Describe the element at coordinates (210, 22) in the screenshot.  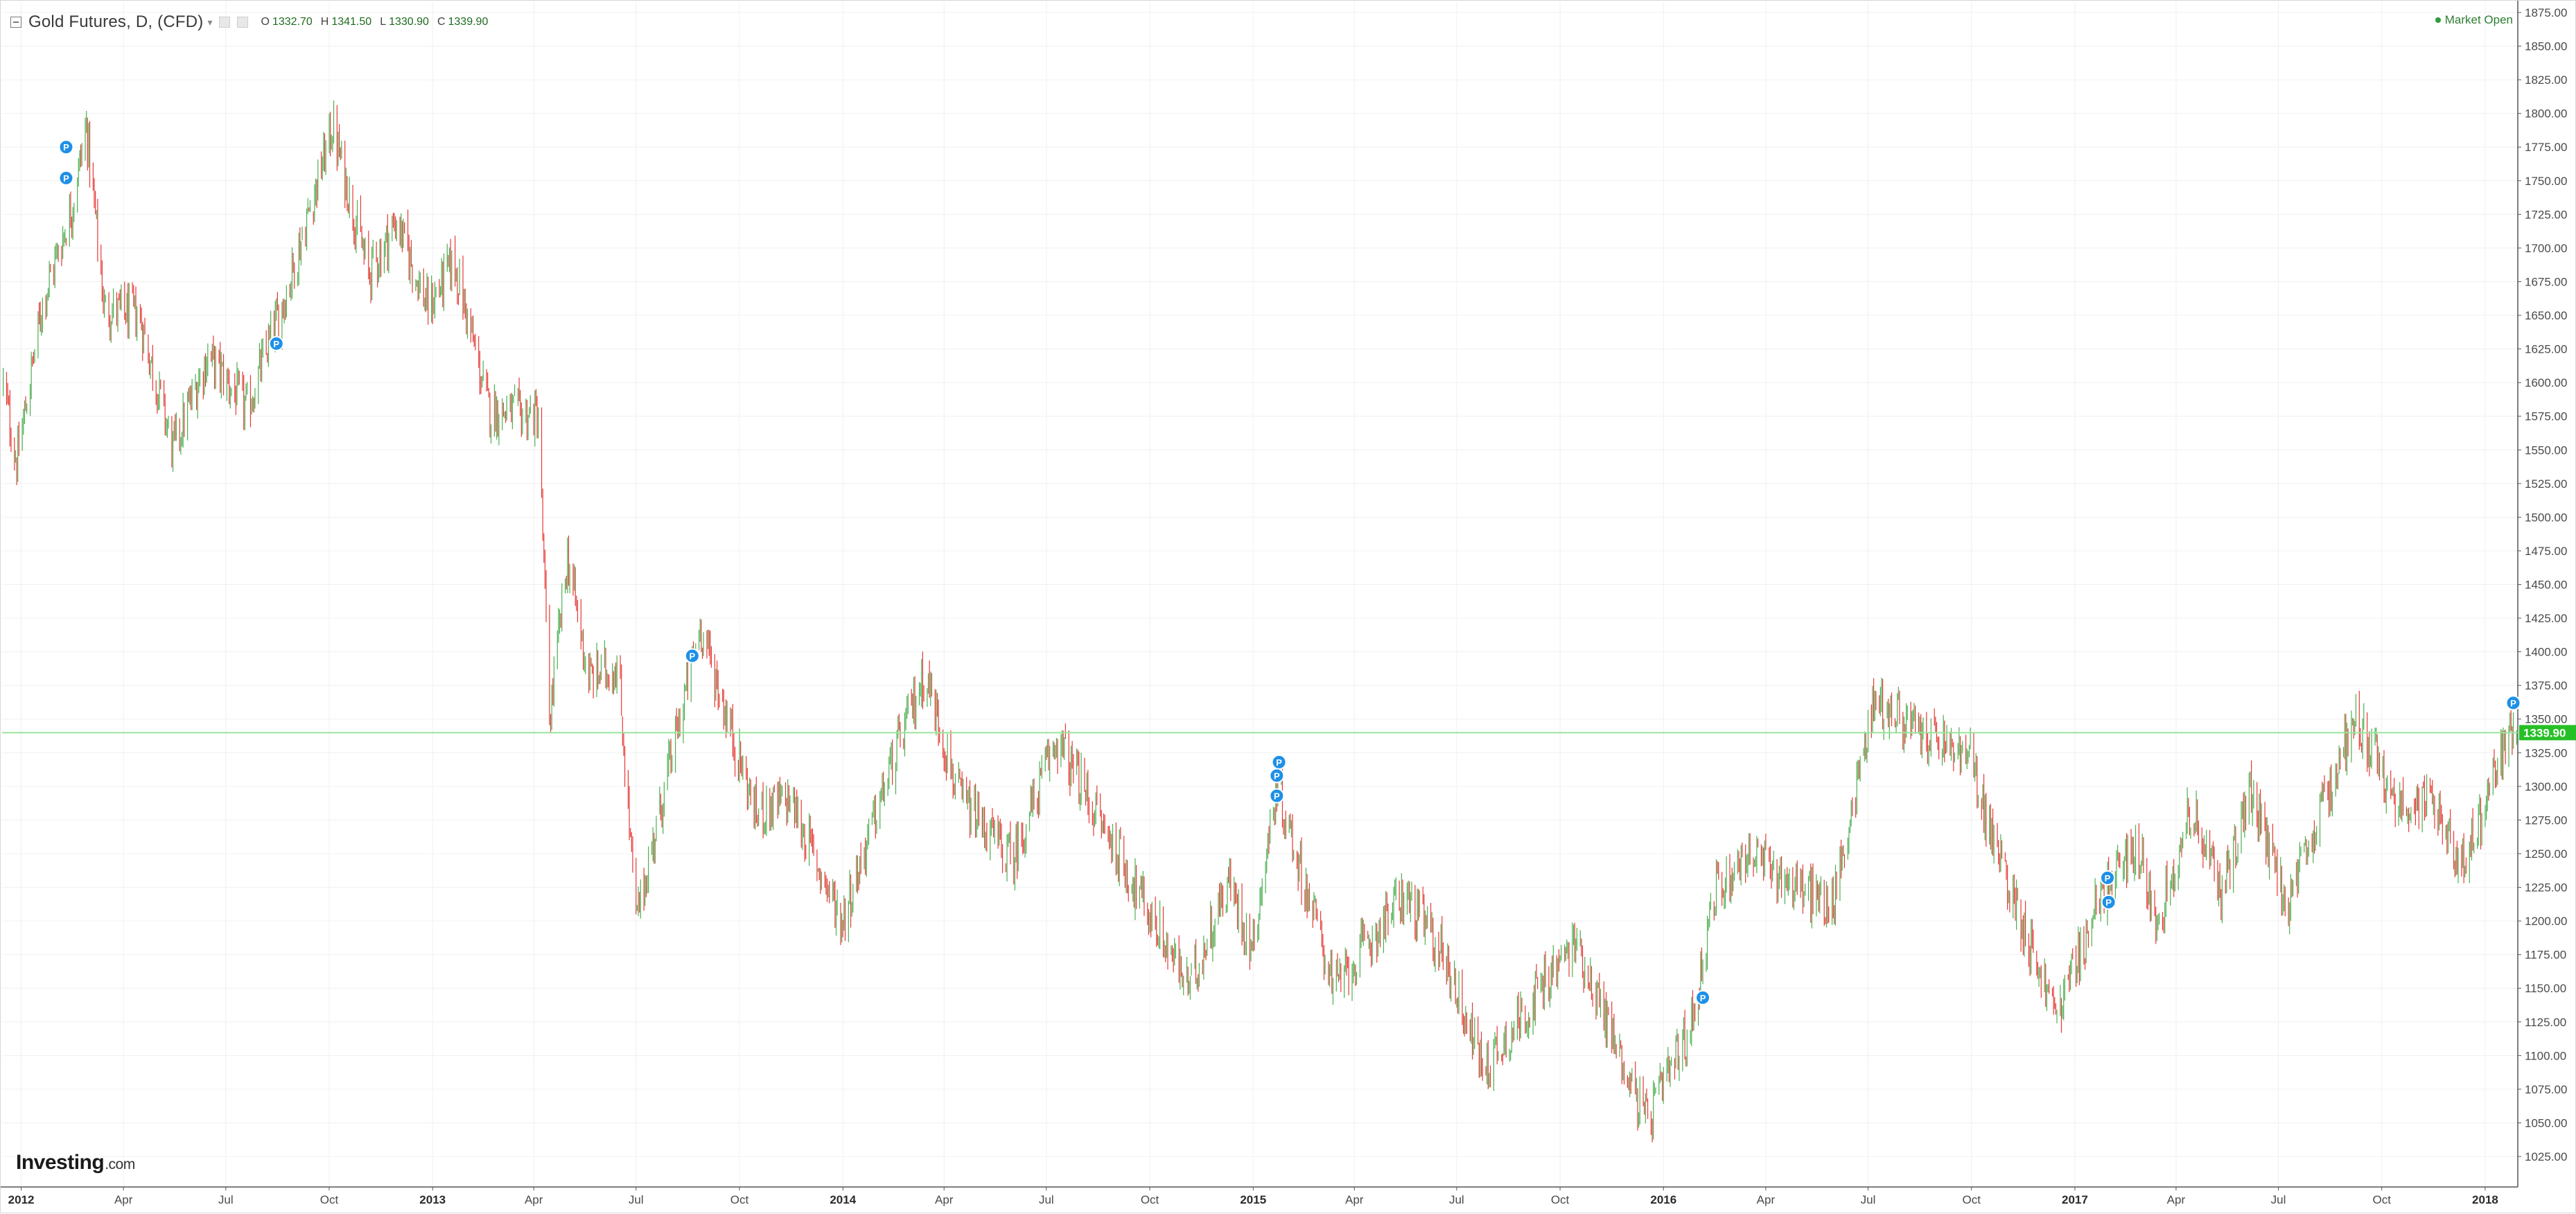
I see `chevron-down-icon: ▾` at that location.